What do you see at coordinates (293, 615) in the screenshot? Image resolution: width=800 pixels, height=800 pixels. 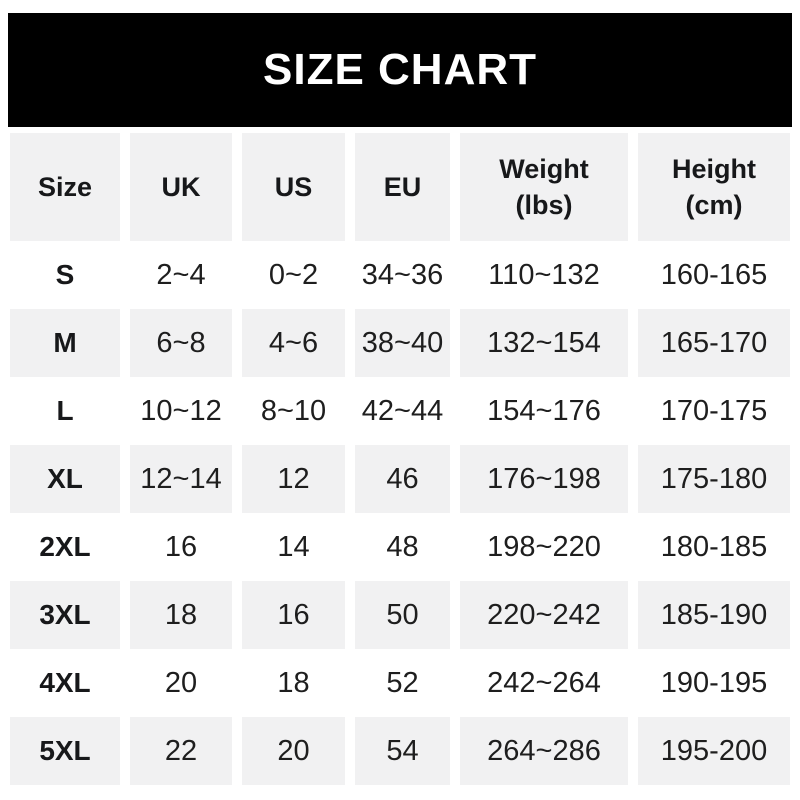 I see `us-size-cell: 16` at bounding box center [293, 615].